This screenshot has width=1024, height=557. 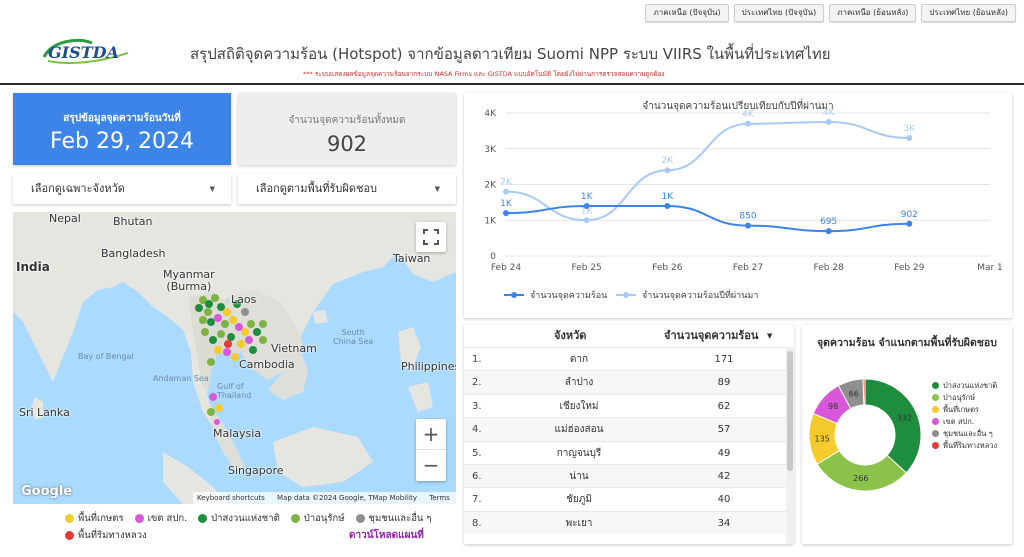 What do you see at coordinates (65, 218) in the screenshot?
I see `map-label-nepal: Nepal` at bounding box center [65, 218].